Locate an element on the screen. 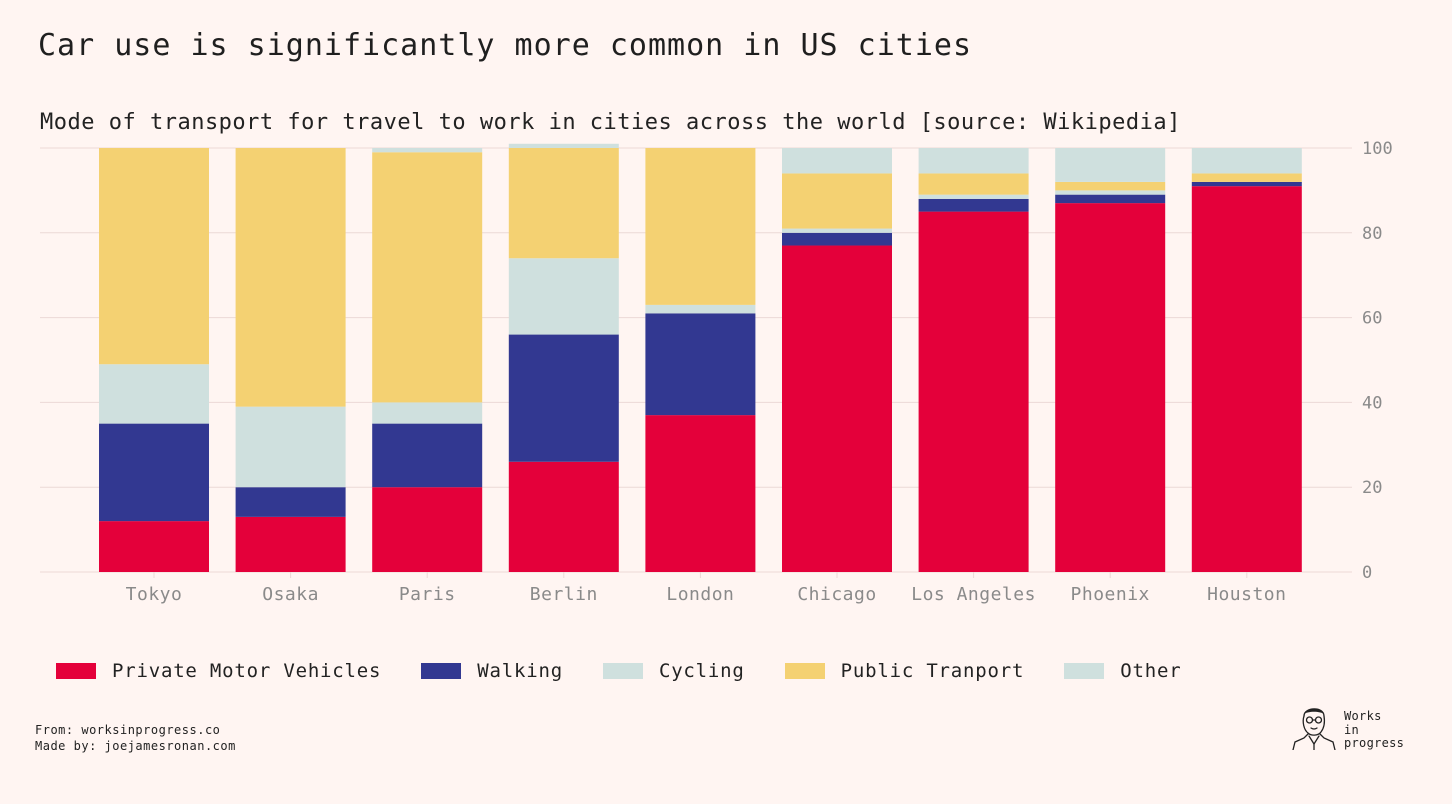 This screenshot has width=1452, height=804. bar-london-public-tranport is located at coordinates (700, 226).